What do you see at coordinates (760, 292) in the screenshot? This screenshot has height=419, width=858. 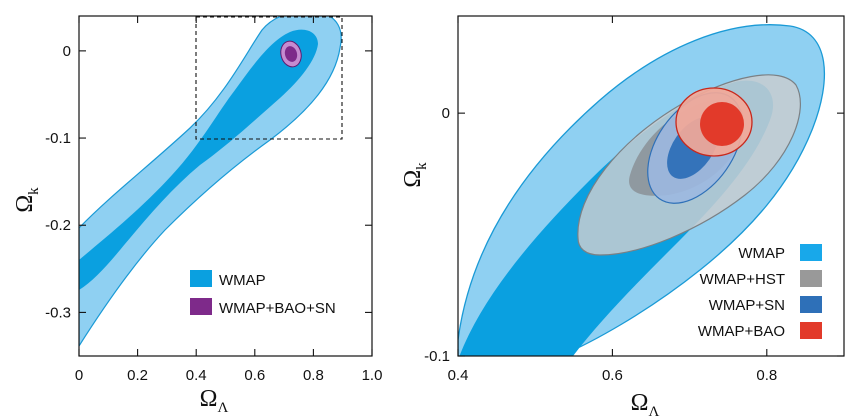 I see `right-legend: WMAP WMAP+HST WMAP+SN WMAP+BAO` at bounding box center [760, 292].